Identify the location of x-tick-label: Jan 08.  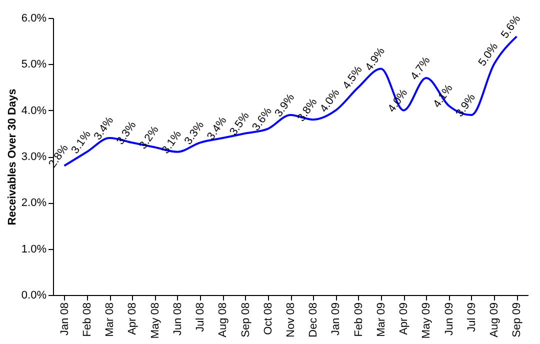
(64, 319).